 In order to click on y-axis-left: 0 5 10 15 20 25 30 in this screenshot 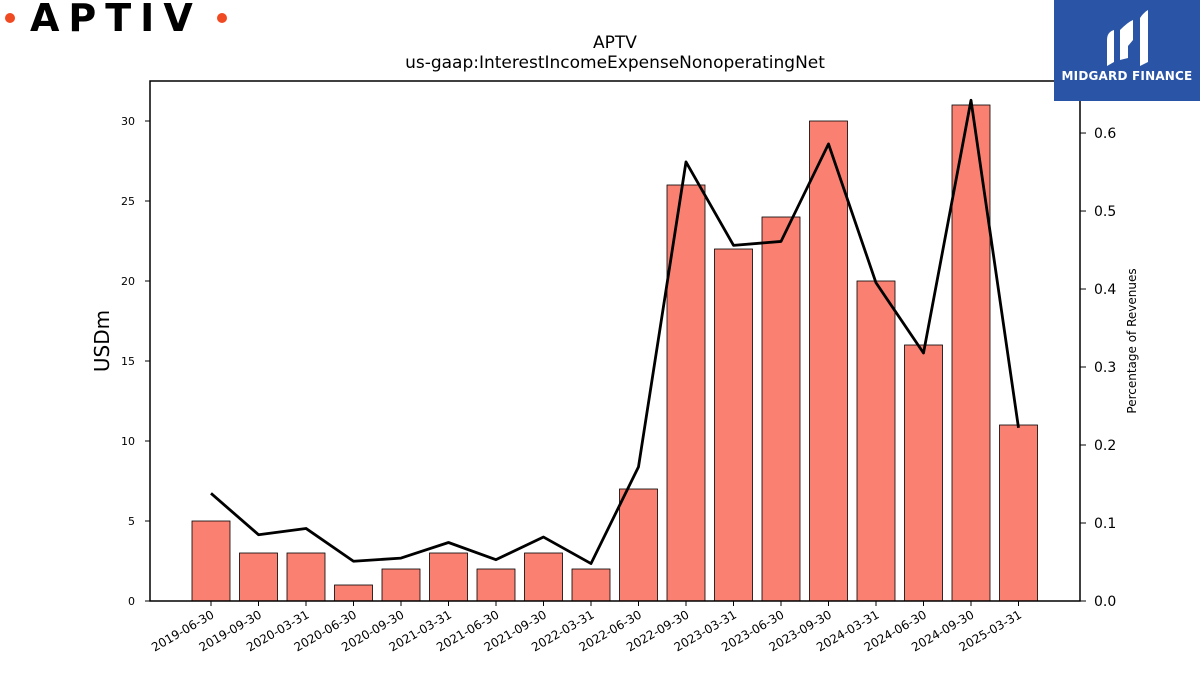, I will do `click(135, 361)`.